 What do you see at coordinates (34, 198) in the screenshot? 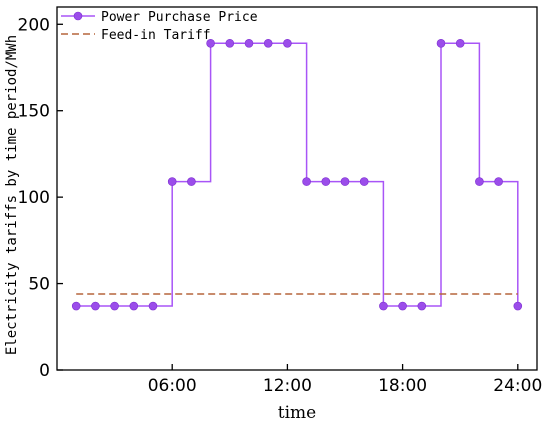
I see `y-tick-label: 100` at bounding box center [34, 198].